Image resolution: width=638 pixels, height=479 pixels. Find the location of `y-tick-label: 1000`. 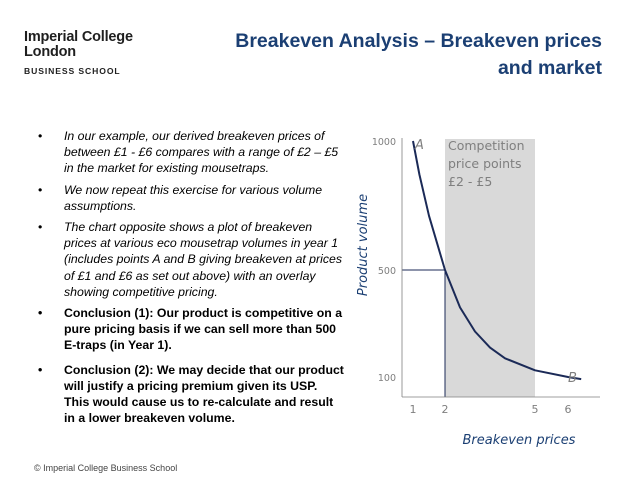

y-tick-label: 1000 is located at coordinates (384, 142).